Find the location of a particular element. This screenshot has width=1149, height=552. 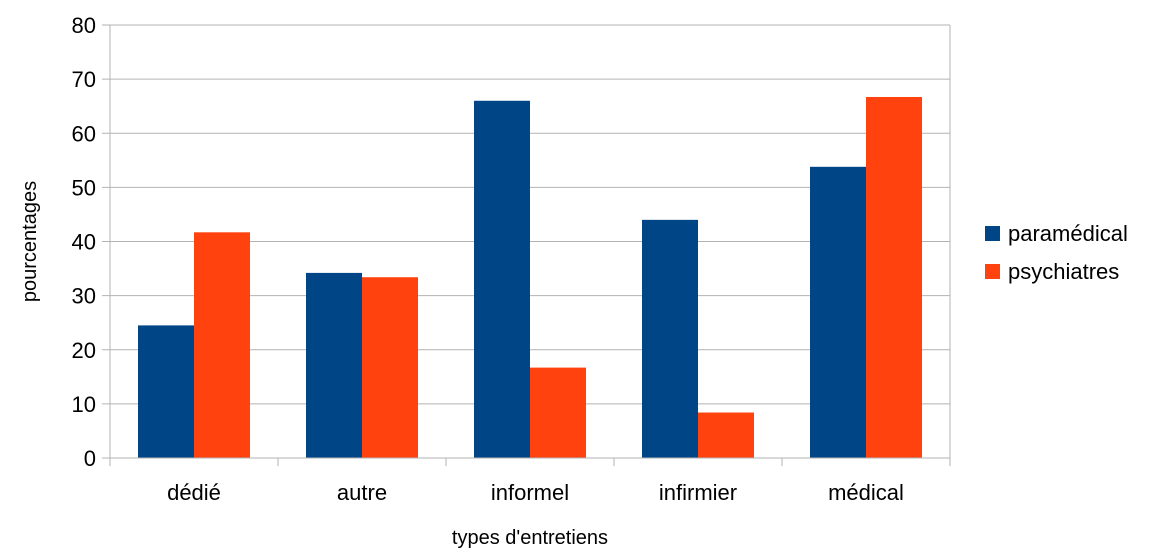

x-tick-label: autre is located at coordinates (362, 492).